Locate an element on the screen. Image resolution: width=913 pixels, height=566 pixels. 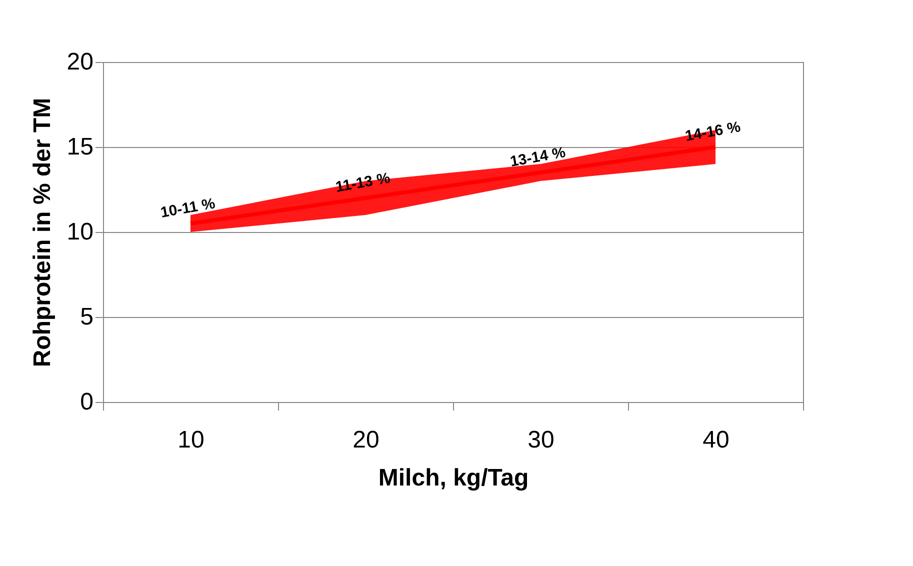
x-tick-label: 40 is located at coordinates (716, 440).